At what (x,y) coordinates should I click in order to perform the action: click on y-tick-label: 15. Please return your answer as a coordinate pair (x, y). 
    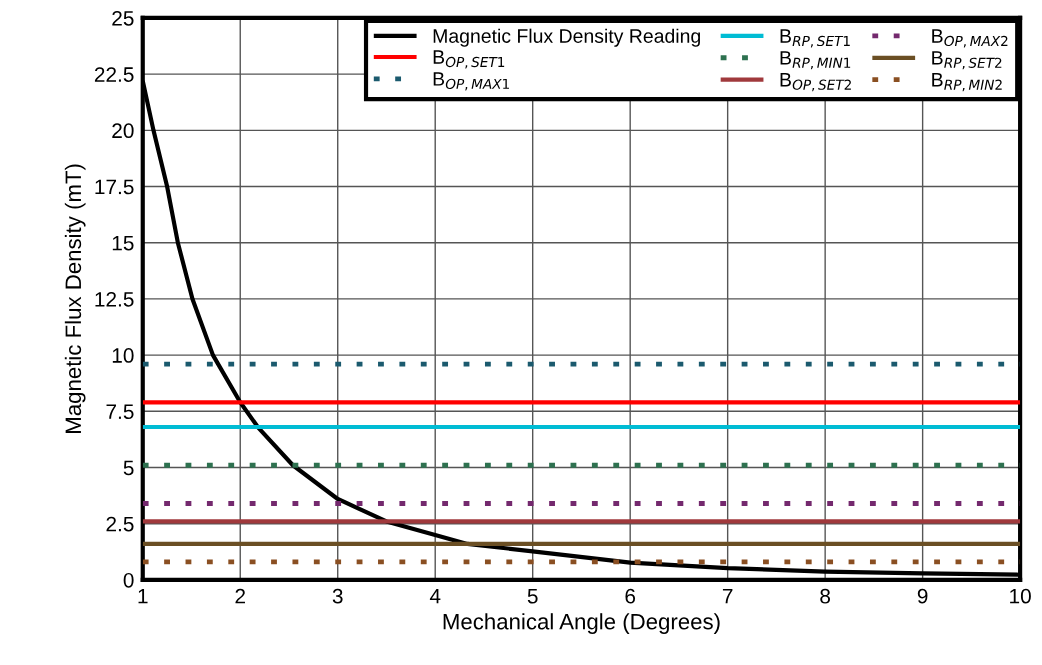
    Looking at the image, I should click on (123, 243).